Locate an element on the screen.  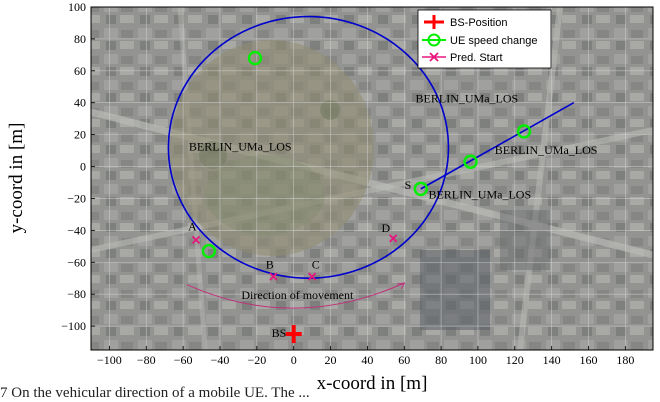
y-tick-label: 20 is located at coordinates (80, 135).